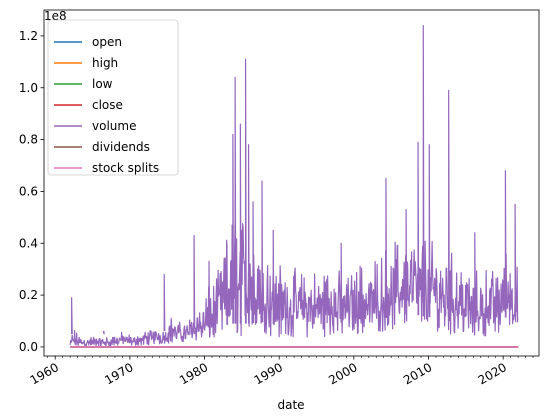  I want to click on y-axis: 0.0 0.2 0.4 0.6 0.8 1.0 1.2, so click(31, 191).